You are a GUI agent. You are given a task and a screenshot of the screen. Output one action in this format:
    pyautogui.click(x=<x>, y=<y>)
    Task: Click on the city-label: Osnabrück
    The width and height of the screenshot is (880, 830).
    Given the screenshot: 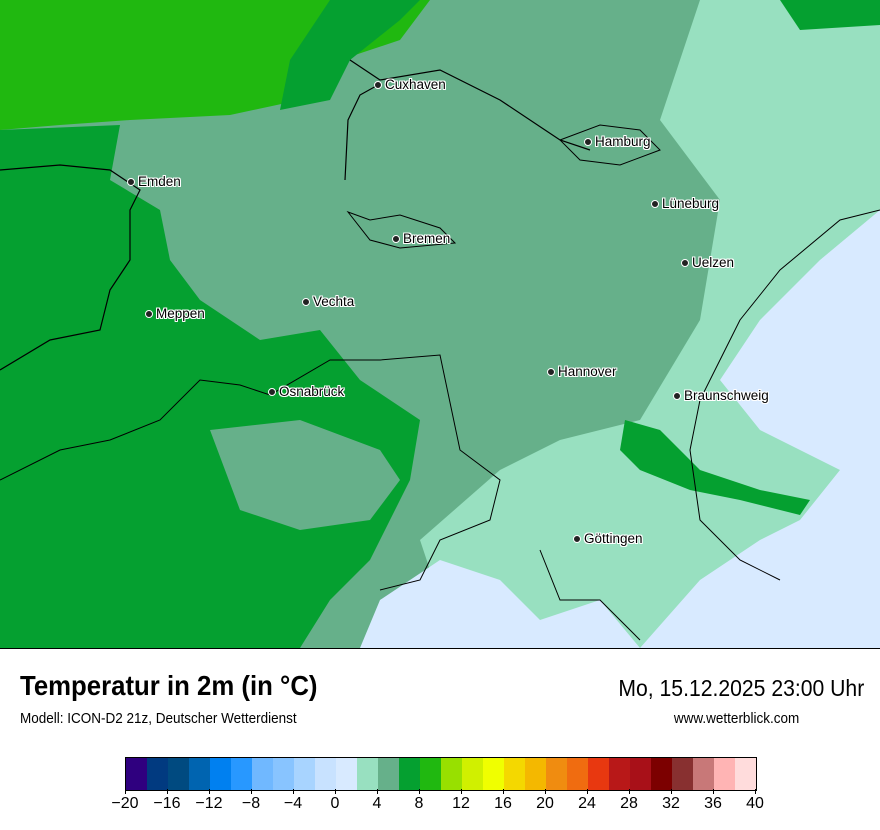 What is the action you would take?
    pyautogui.click(x=312, y=391)
    